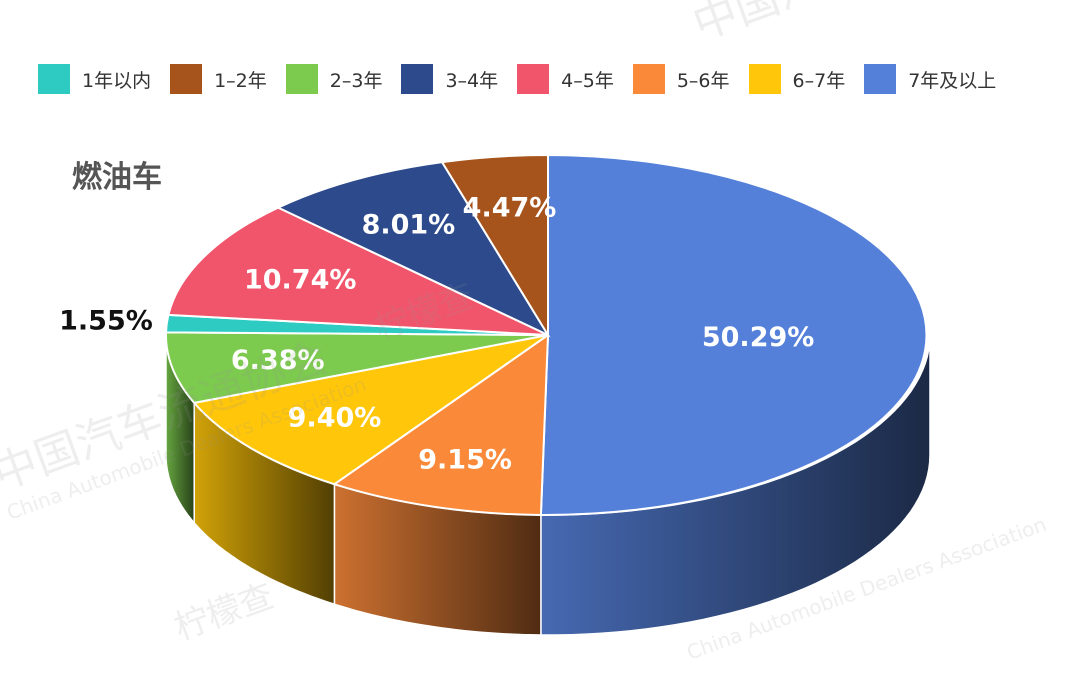 The width and height of the screenshot is (1080, 700). I want to click on data-label: 4.47%, so click(510, 208).